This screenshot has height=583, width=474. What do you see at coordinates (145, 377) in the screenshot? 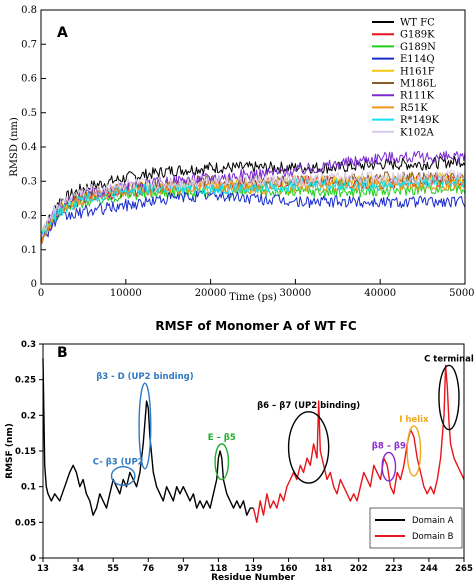
I see `annotation-label-3-d-up2-binding: β3 - D (UP2 binding)` at bounding box center [145, 377].